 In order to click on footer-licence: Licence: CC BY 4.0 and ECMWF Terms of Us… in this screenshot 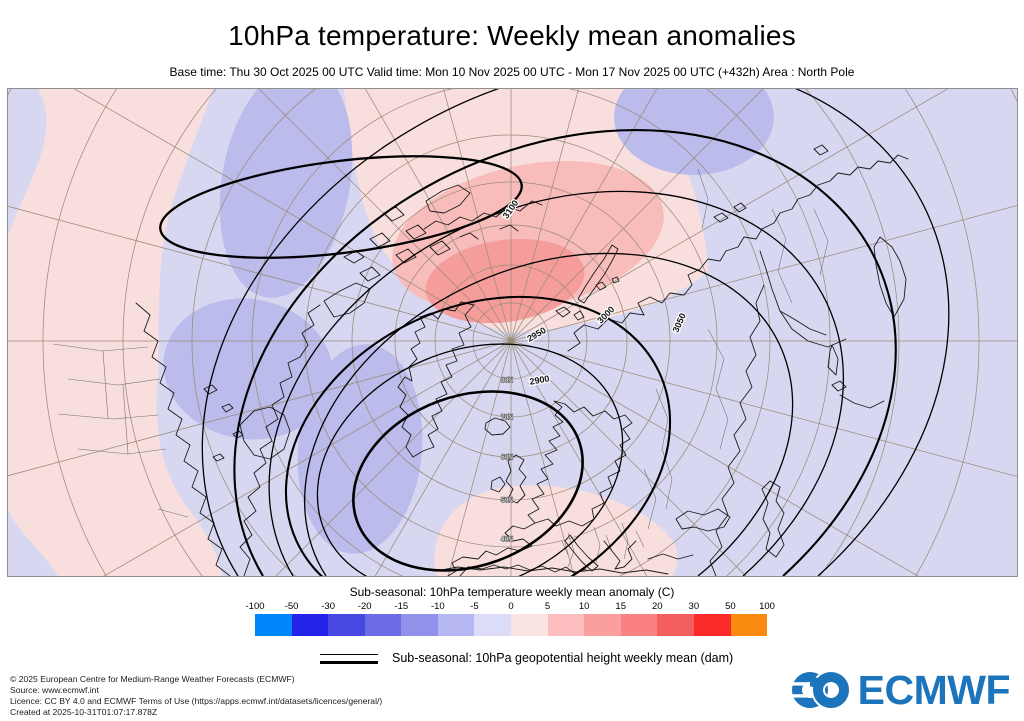, I will do `click(196, 701)`.